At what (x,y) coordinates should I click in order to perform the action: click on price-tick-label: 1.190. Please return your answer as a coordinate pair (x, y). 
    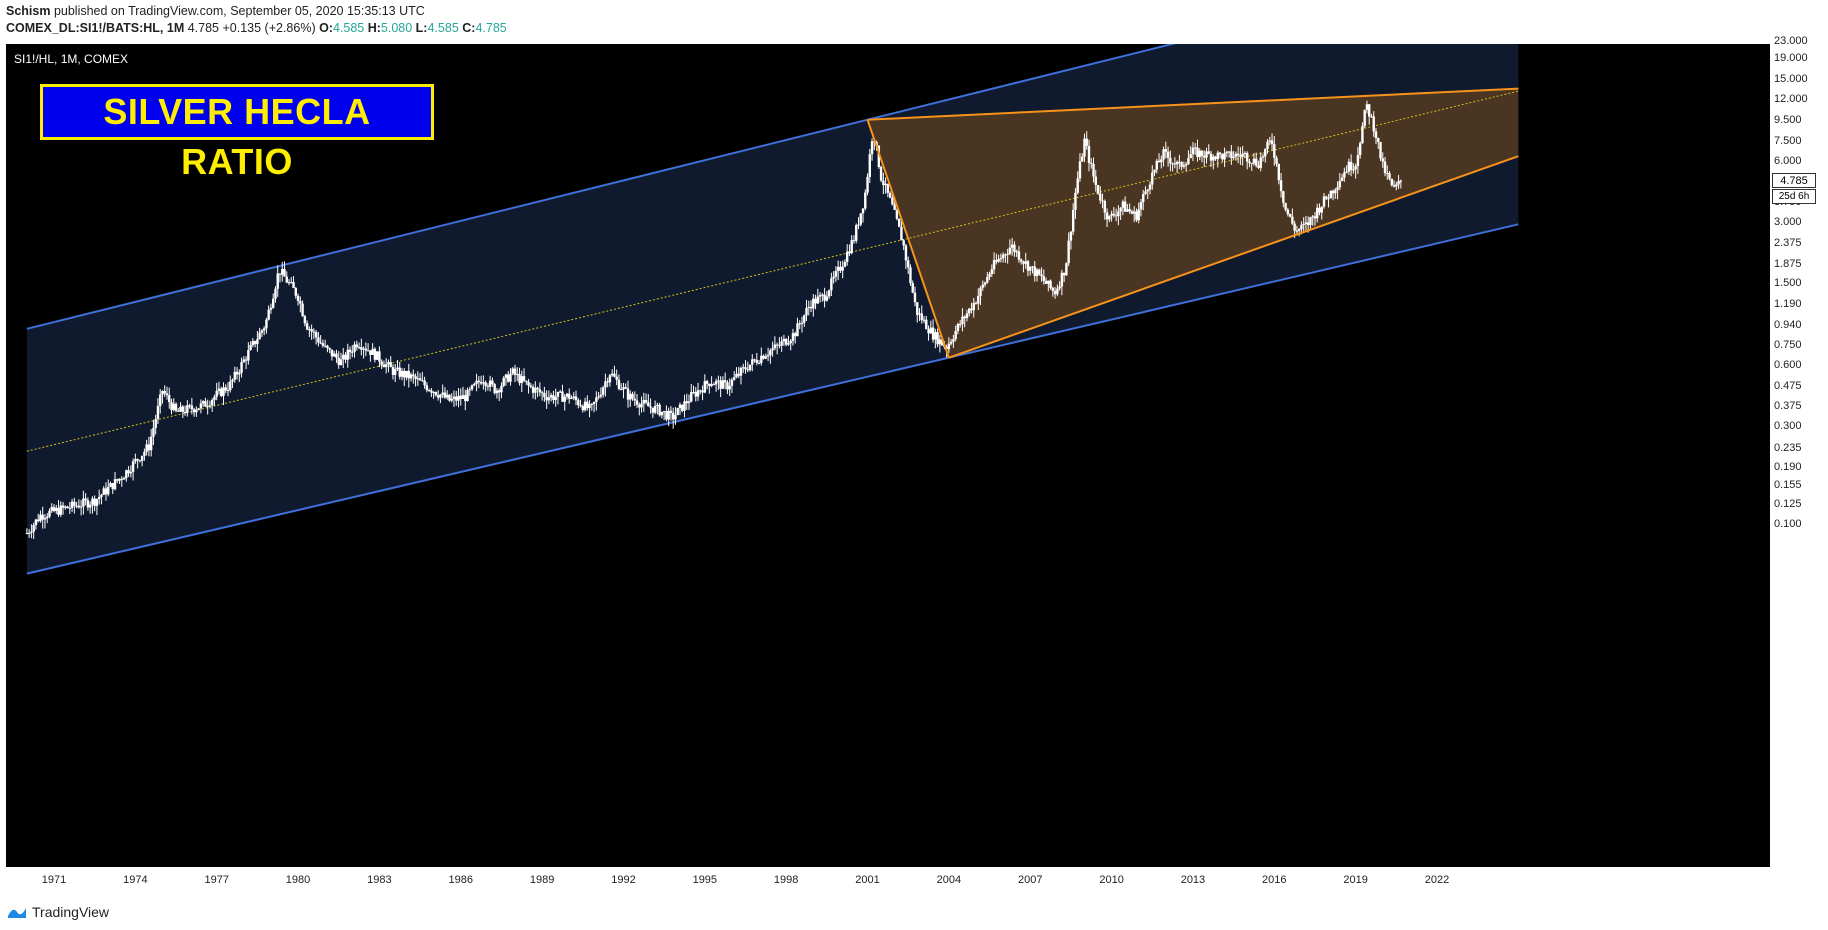
    Looking at the image, I should click on (1788, 304).